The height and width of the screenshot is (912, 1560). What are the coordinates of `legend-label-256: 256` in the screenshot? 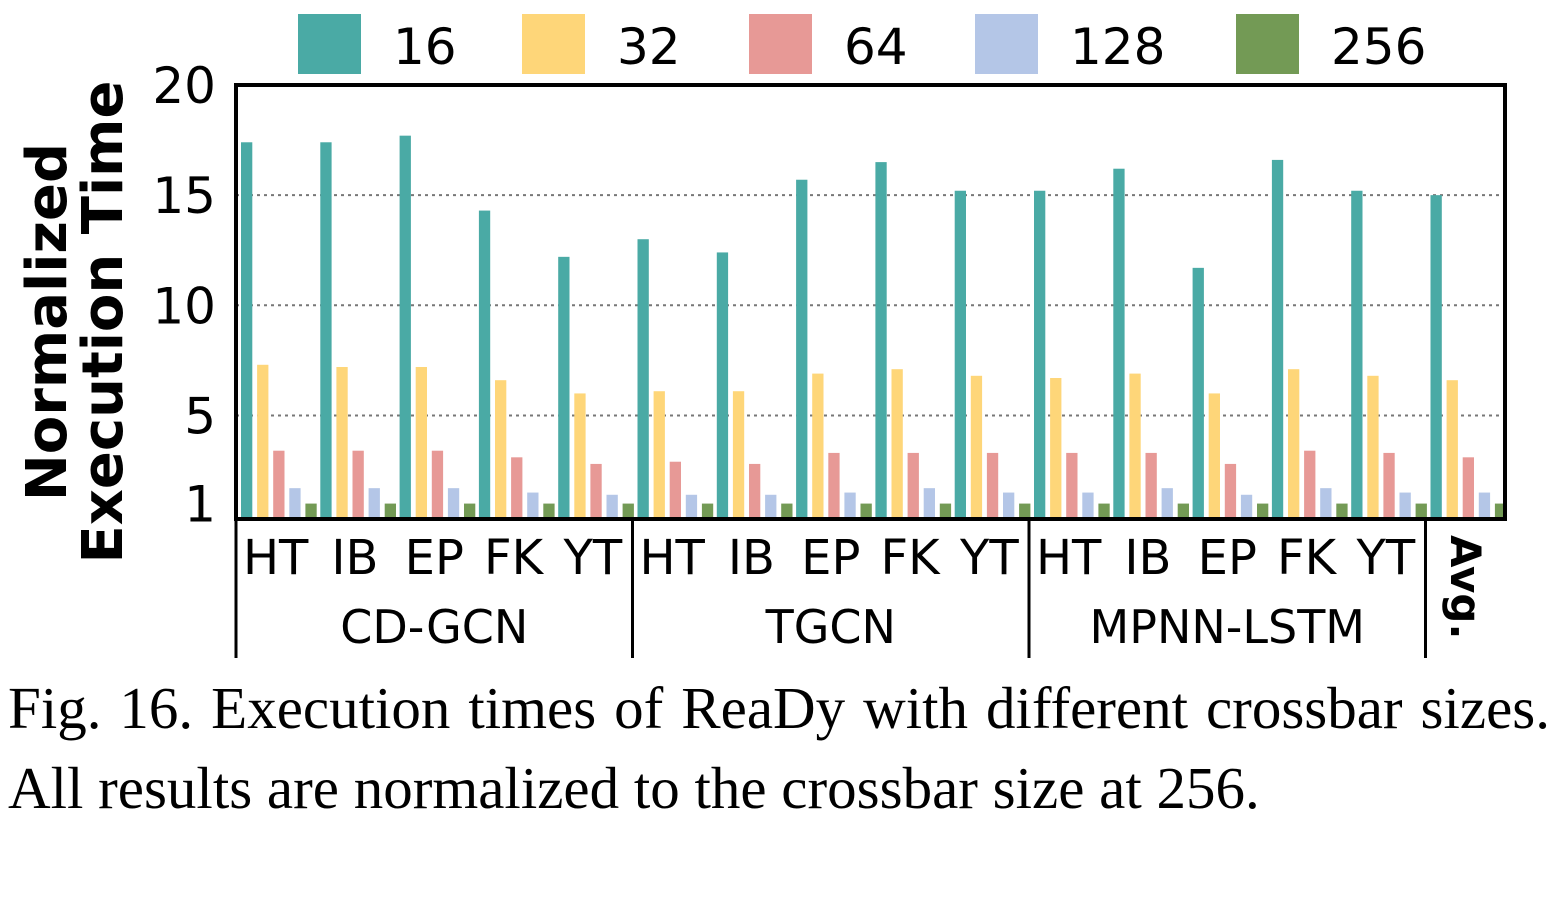 It's located at (1378, 47).